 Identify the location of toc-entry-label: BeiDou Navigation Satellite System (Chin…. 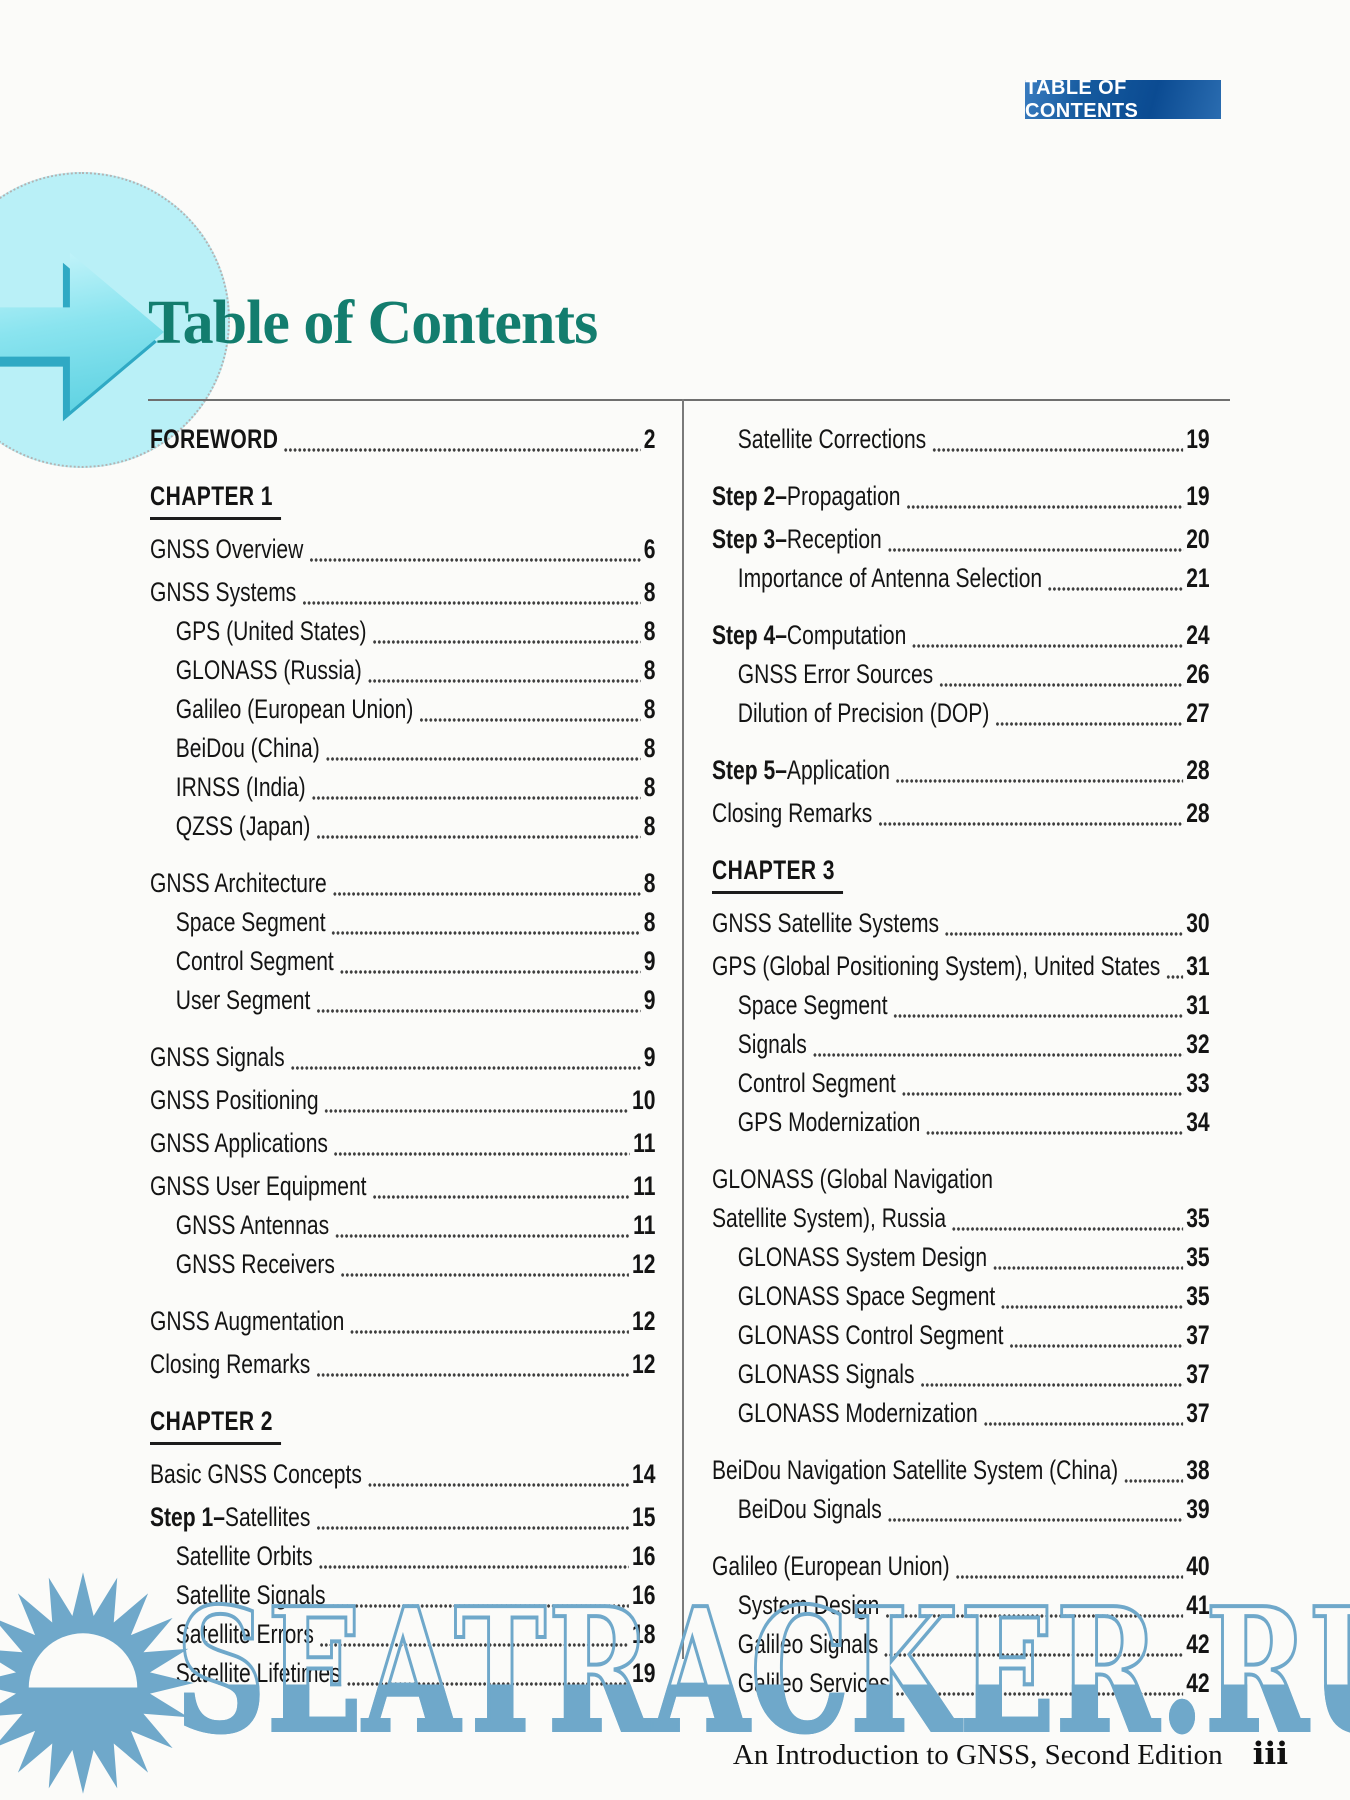
(915, 1470).